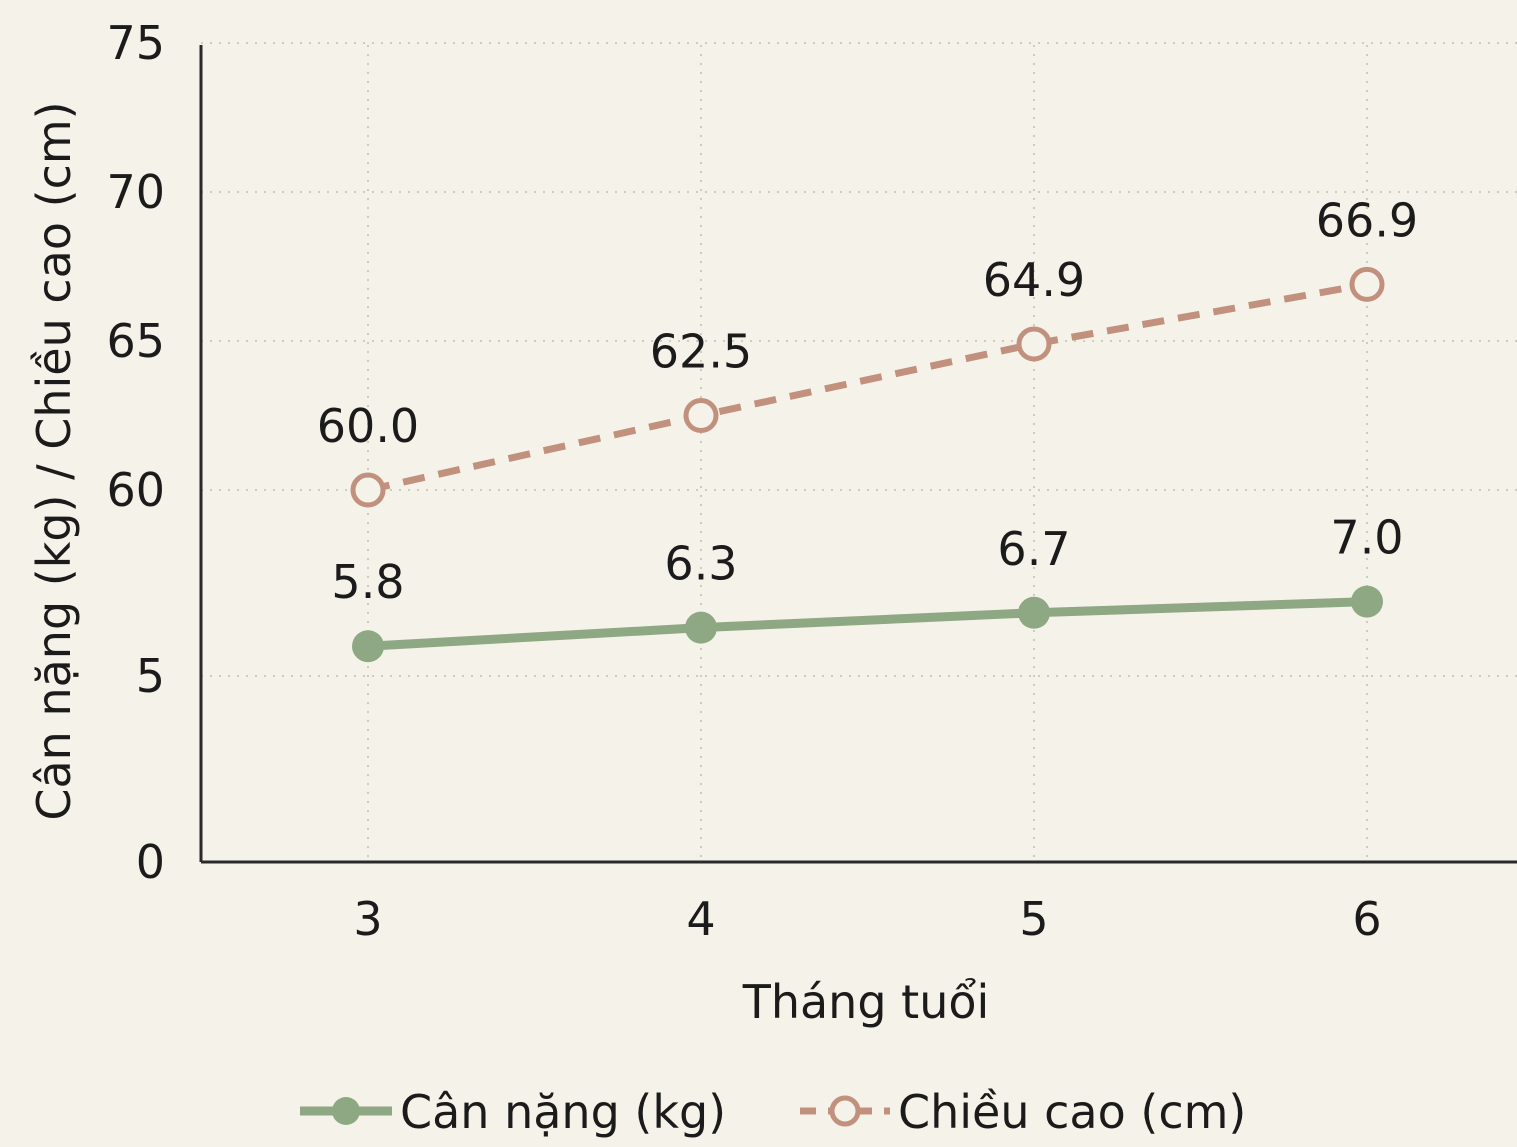 The width and height of the screenshot is (1517, 1147). What do you see at coordinates (150, 862) in the screenshot?
I see `y-tick-label: 0` at bounding box center [150, 862].